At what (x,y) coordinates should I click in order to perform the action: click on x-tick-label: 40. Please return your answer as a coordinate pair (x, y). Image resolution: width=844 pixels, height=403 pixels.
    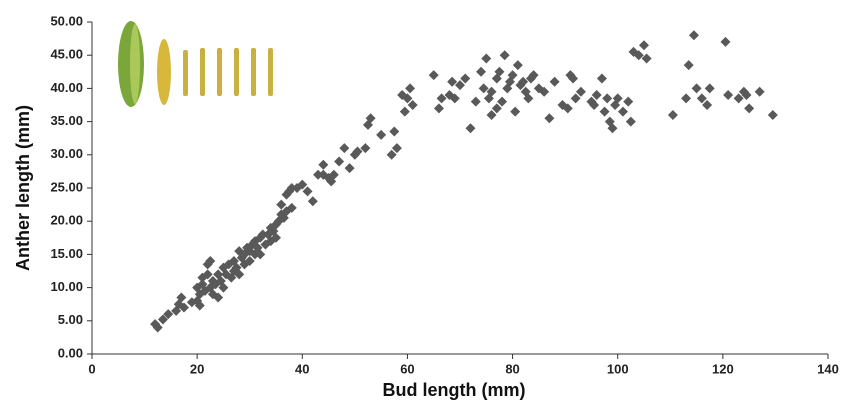
    Looking at the image, I should click on (302, 368).